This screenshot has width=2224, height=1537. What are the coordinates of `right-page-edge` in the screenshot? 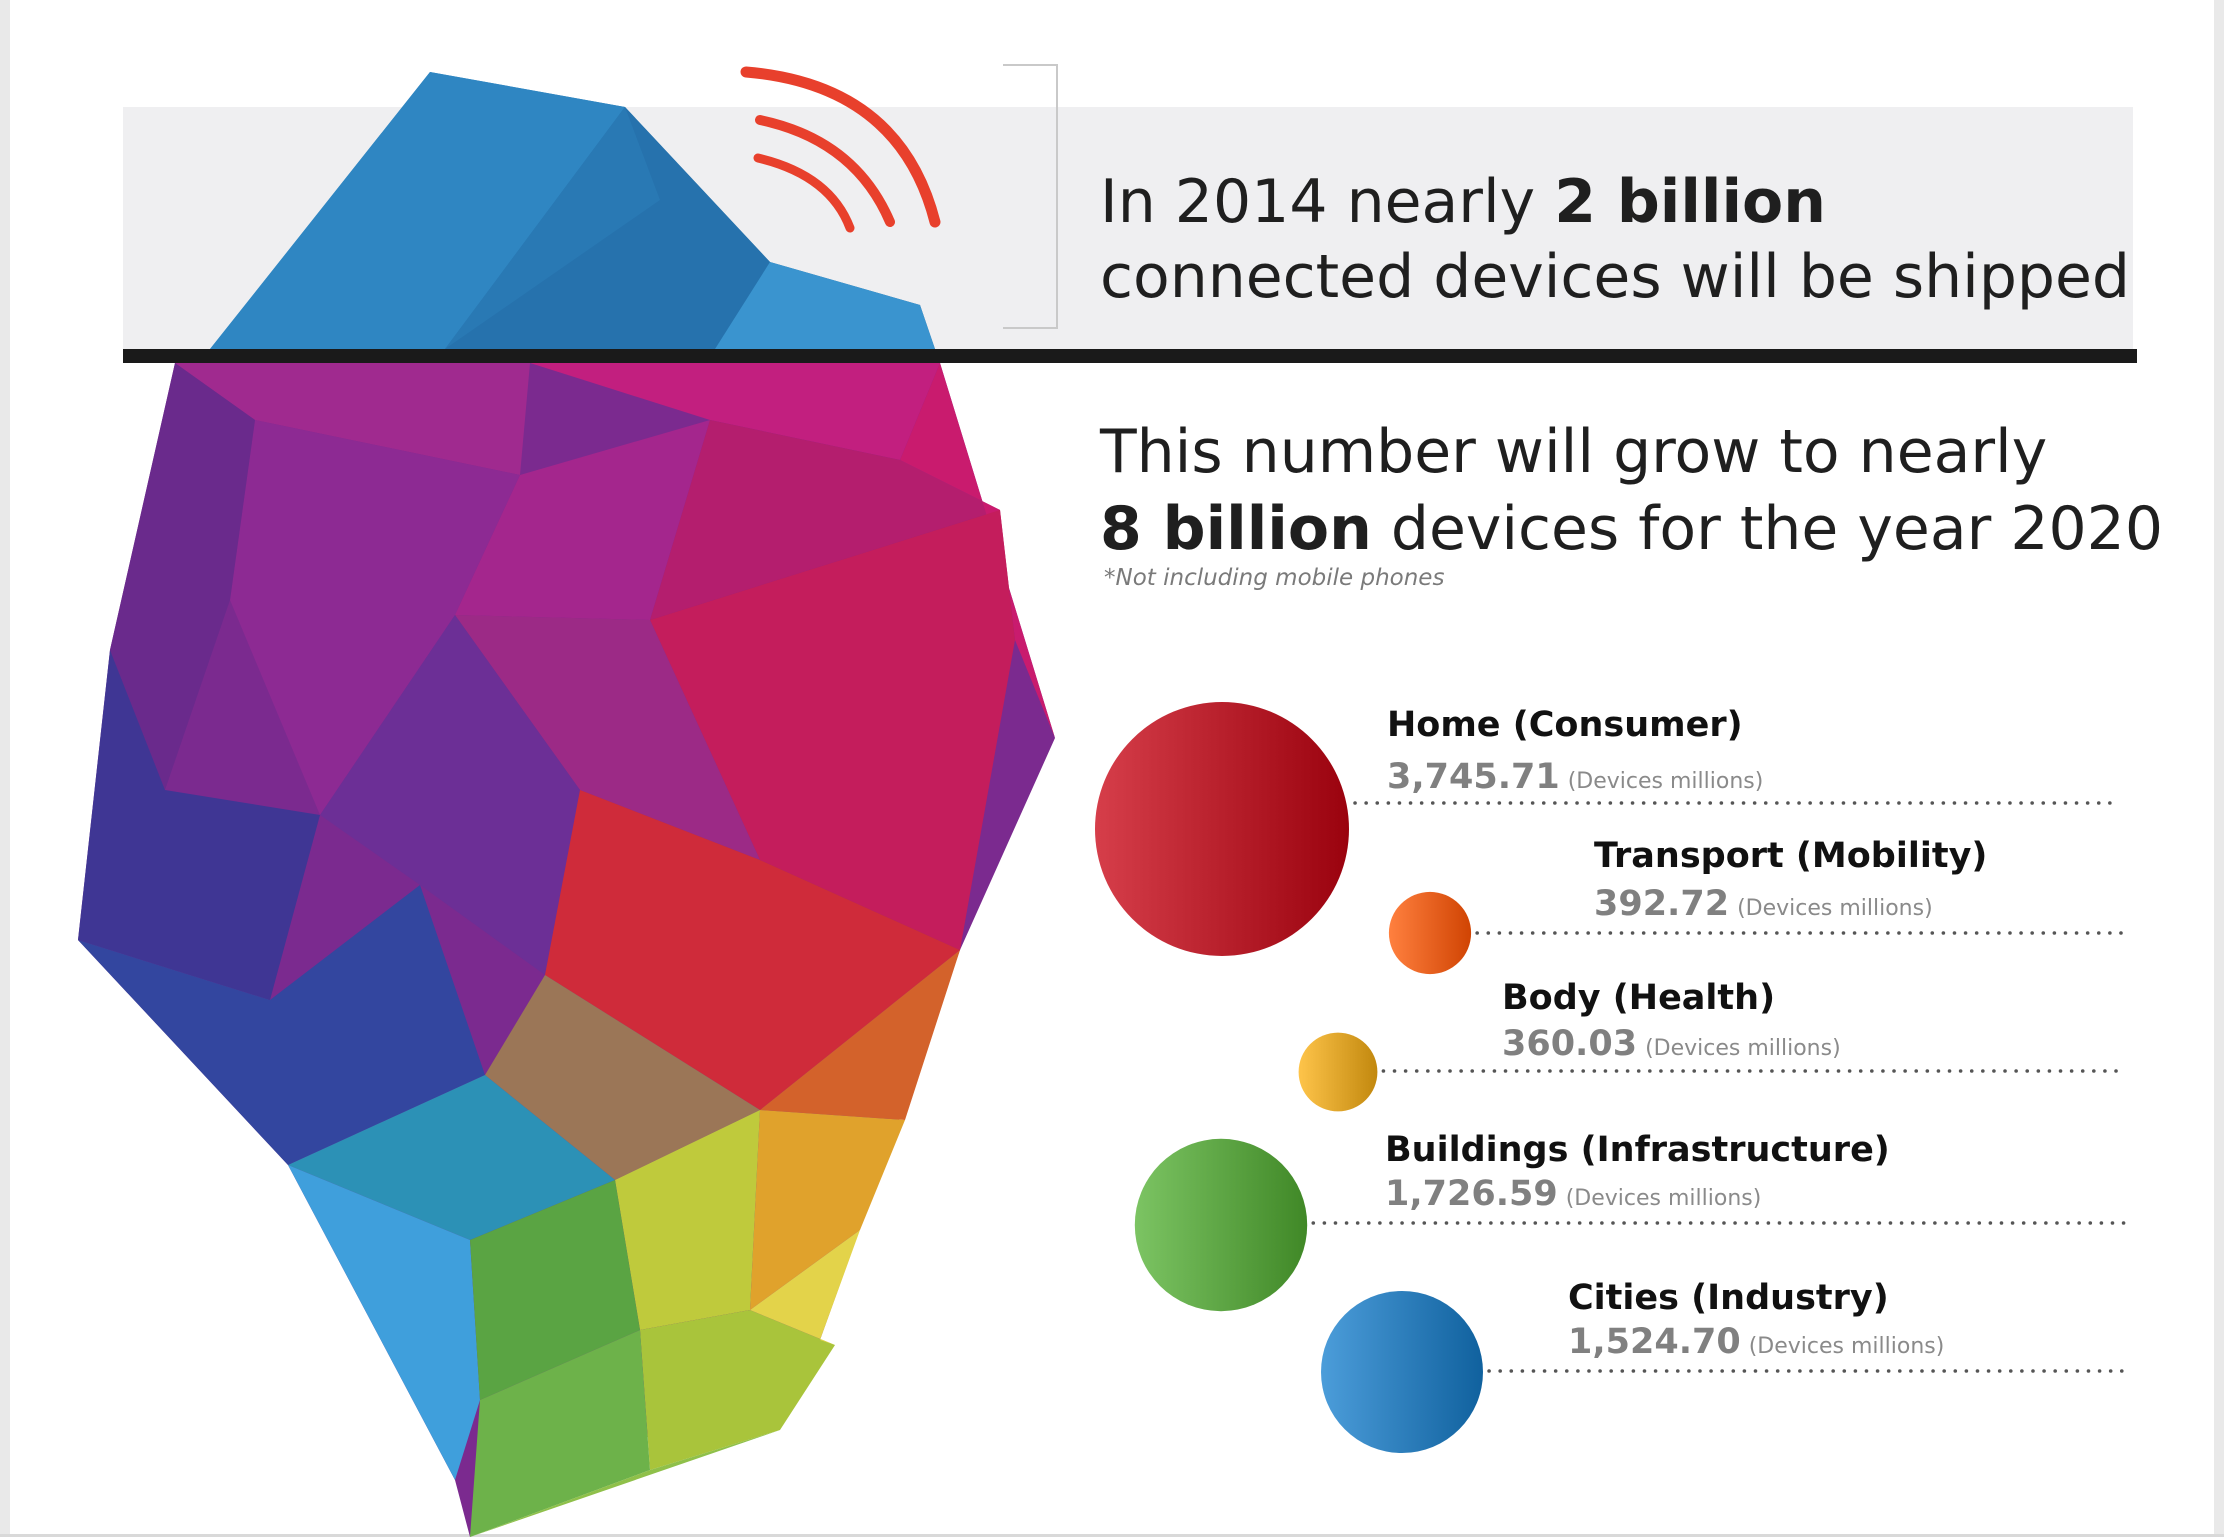 It's located at (2219, 768).